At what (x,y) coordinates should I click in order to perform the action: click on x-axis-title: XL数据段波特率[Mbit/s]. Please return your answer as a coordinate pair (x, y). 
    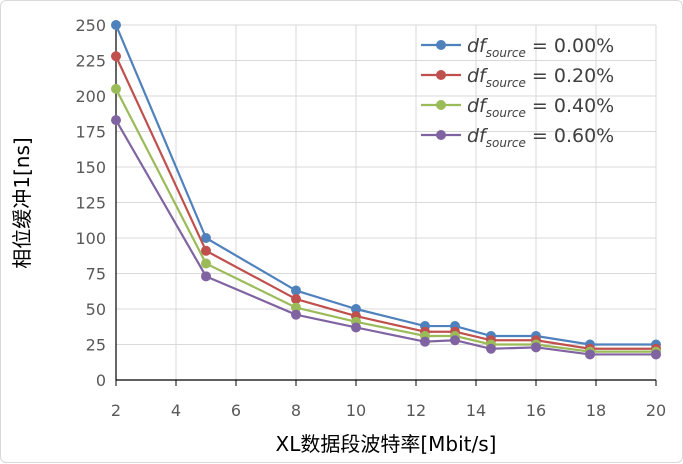
    Looking at the image, I should click on (386, 444).